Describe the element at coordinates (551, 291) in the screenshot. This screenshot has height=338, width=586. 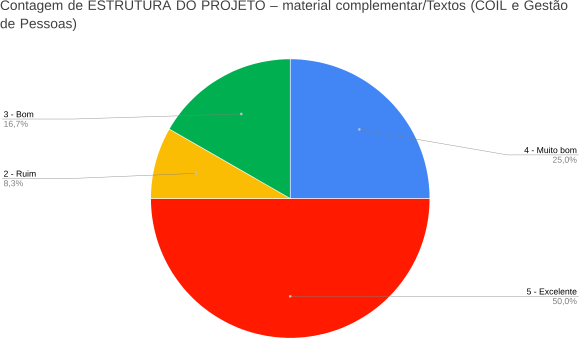
I see `slice-label: 5 - Excelente` at that location.